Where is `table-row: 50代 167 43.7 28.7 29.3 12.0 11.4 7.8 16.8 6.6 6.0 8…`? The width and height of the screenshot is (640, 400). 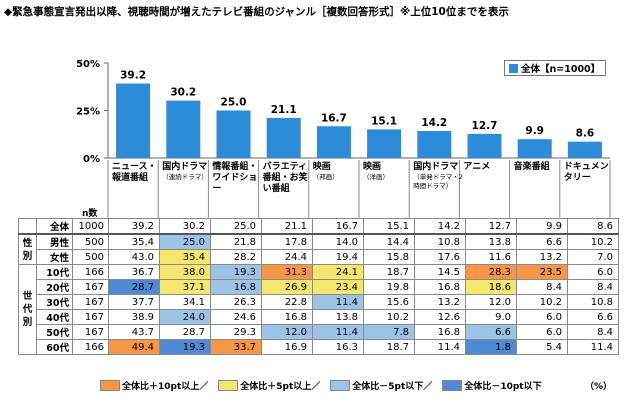
table-row: 50代 167 43.7 28.7 29.3 12.0 11.4 7.8 16.8 6.6 6.0 8… is located at coordinates (319, 332).